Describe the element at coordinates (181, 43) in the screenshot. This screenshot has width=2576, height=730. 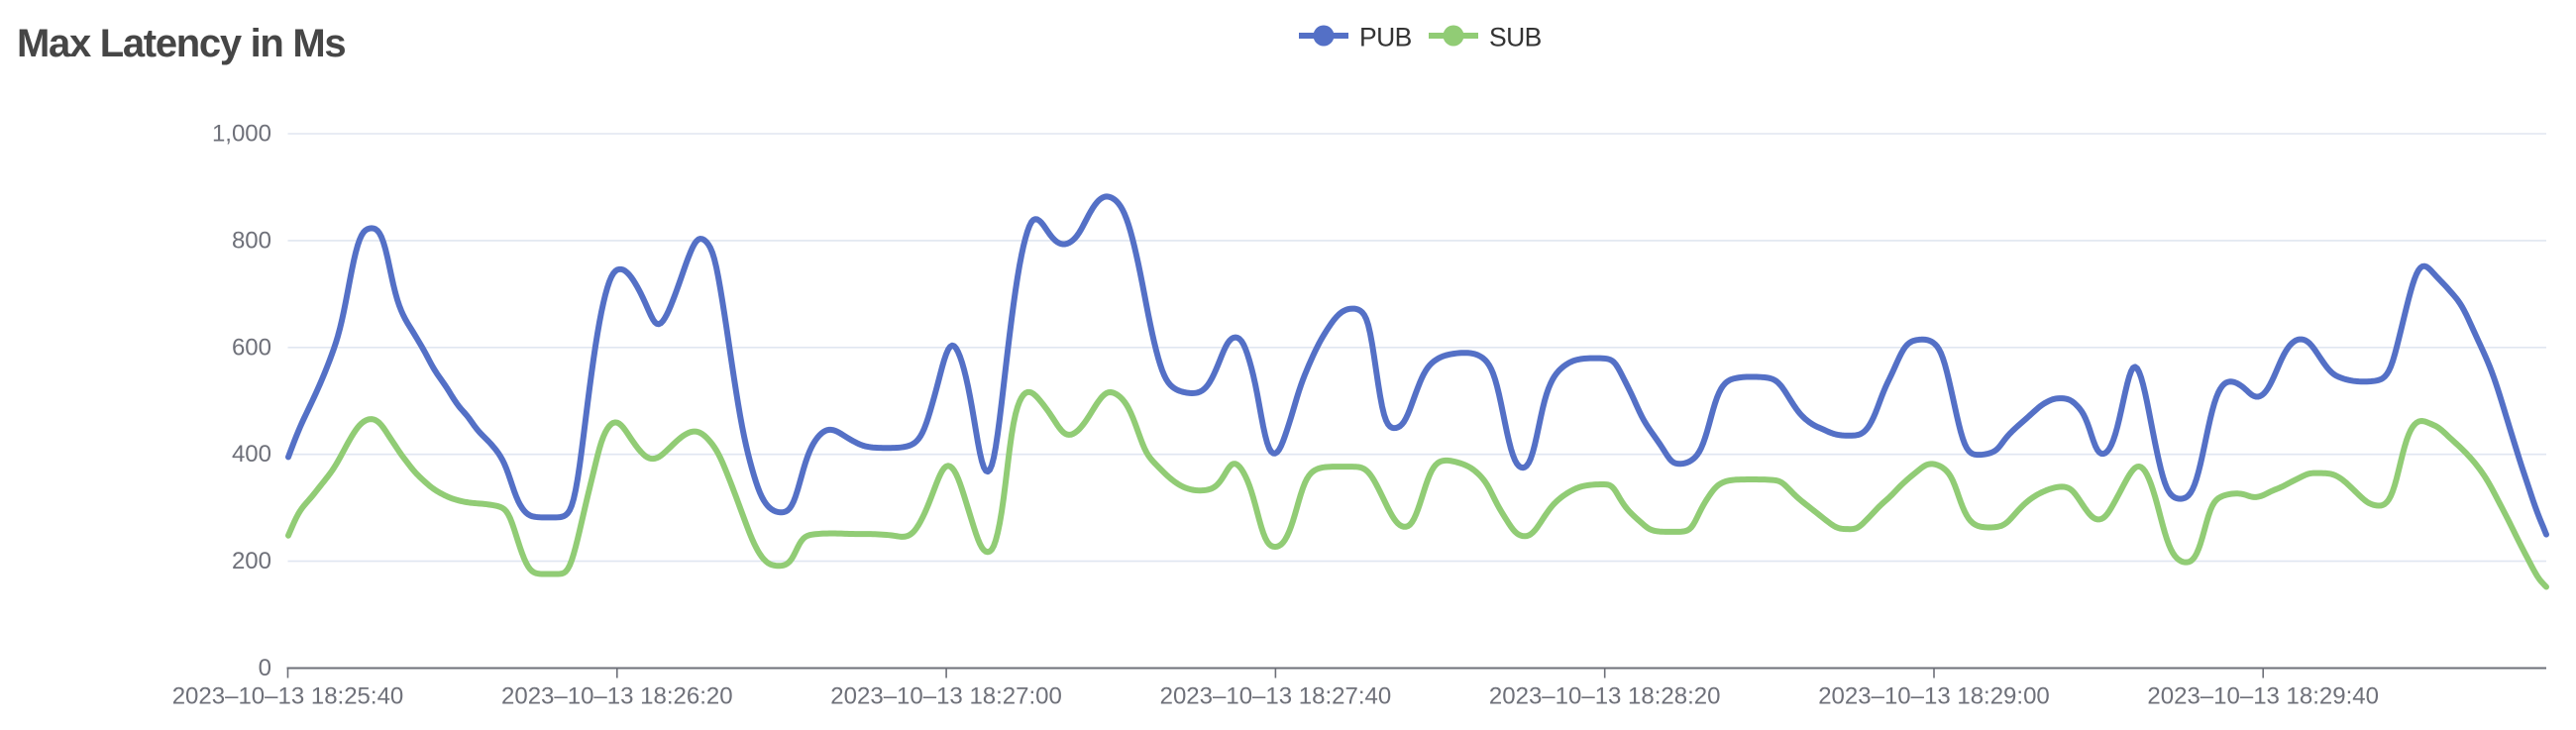
I see `svg-text: Max Latency in Ms` at that location.